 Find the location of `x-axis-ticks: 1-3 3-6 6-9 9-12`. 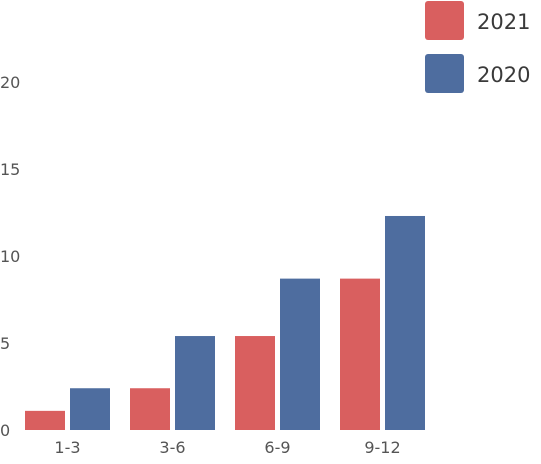

x-axis-ticks: 1-3 3-6 6-9 9-12 is located at coordinates (227, 447).